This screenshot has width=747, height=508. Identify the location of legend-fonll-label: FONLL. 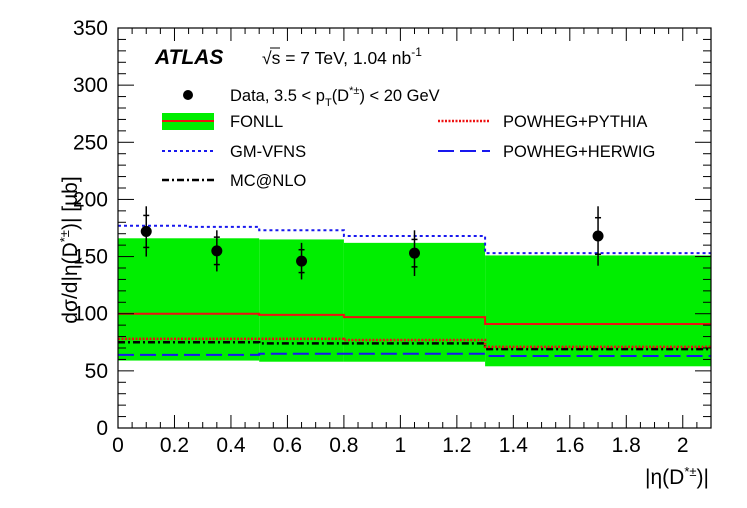
(256, 122).